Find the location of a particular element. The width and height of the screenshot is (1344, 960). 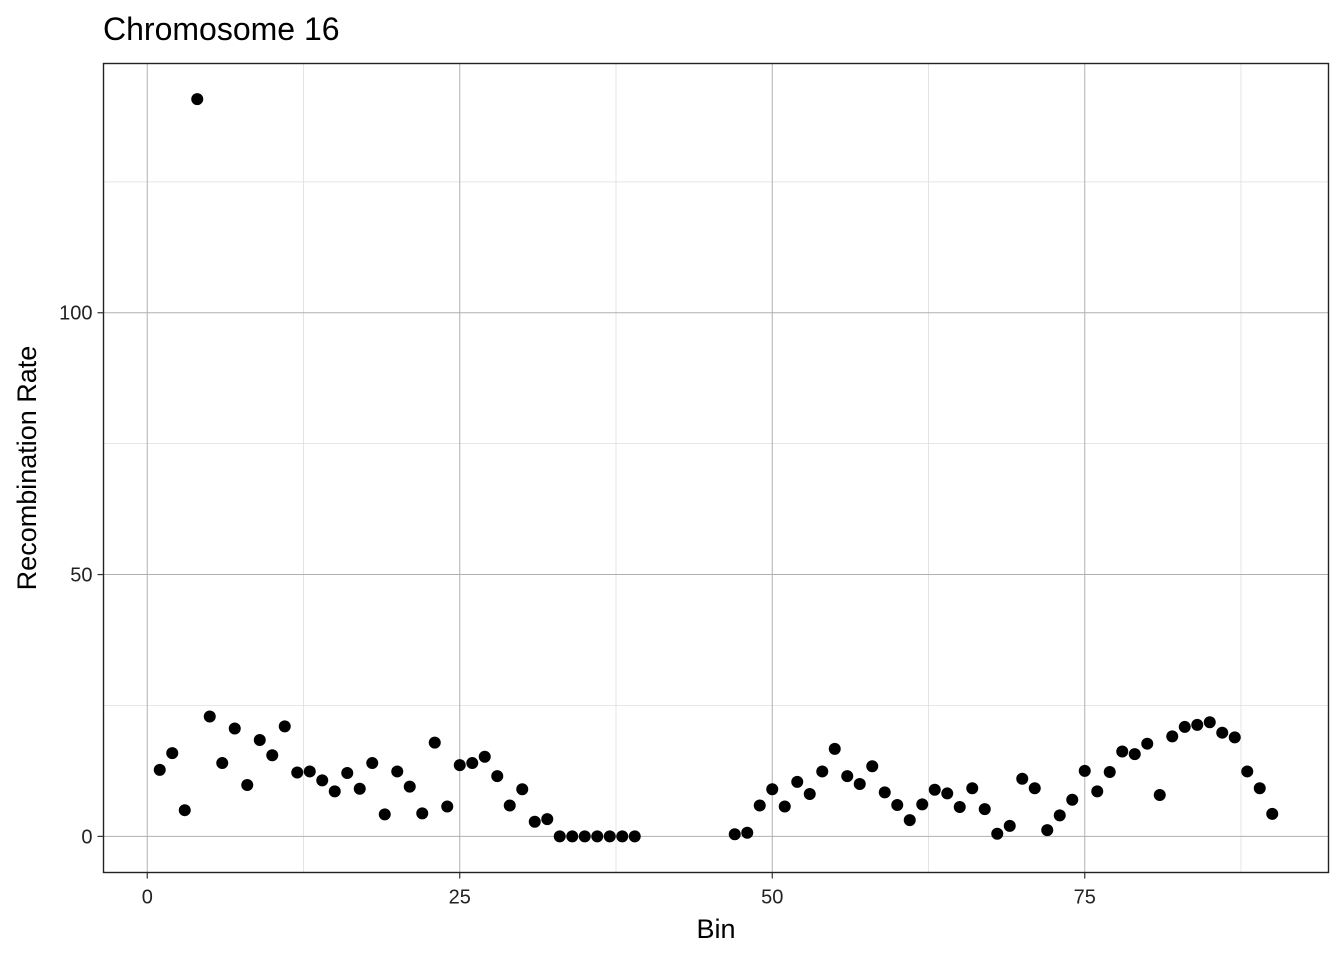

y-tick-label: 50 is located at coordinates (81, 576).